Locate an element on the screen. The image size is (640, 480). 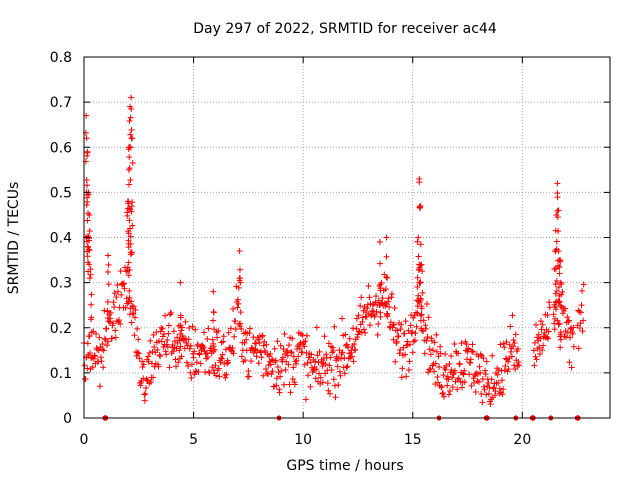
x-tick-label: 0 is located at coordinates (84, 440).